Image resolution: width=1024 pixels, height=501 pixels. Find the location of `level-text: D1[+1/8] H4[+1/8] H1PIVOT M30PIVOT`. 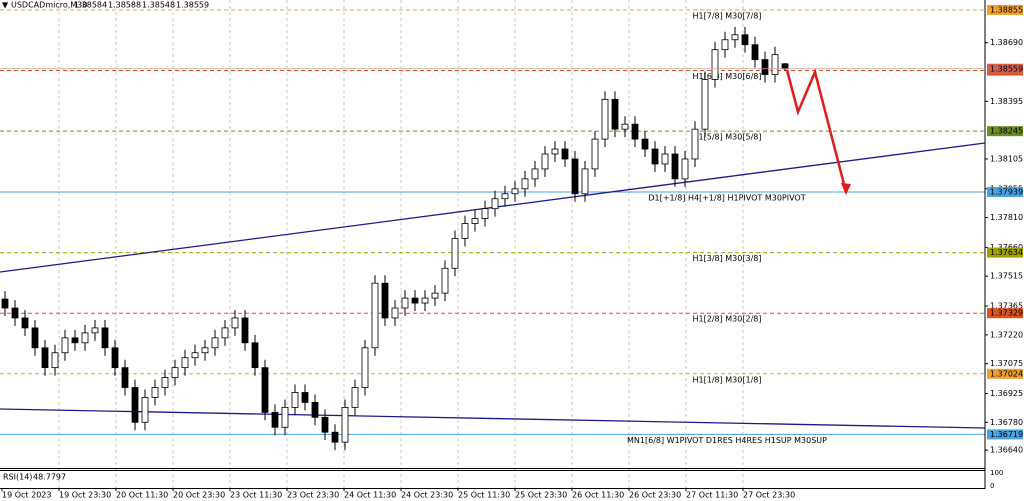

level-text: D1[+1/8] H4[+1/8] H1PIVOT M30PIVOT is located at coordinates (726, 197).